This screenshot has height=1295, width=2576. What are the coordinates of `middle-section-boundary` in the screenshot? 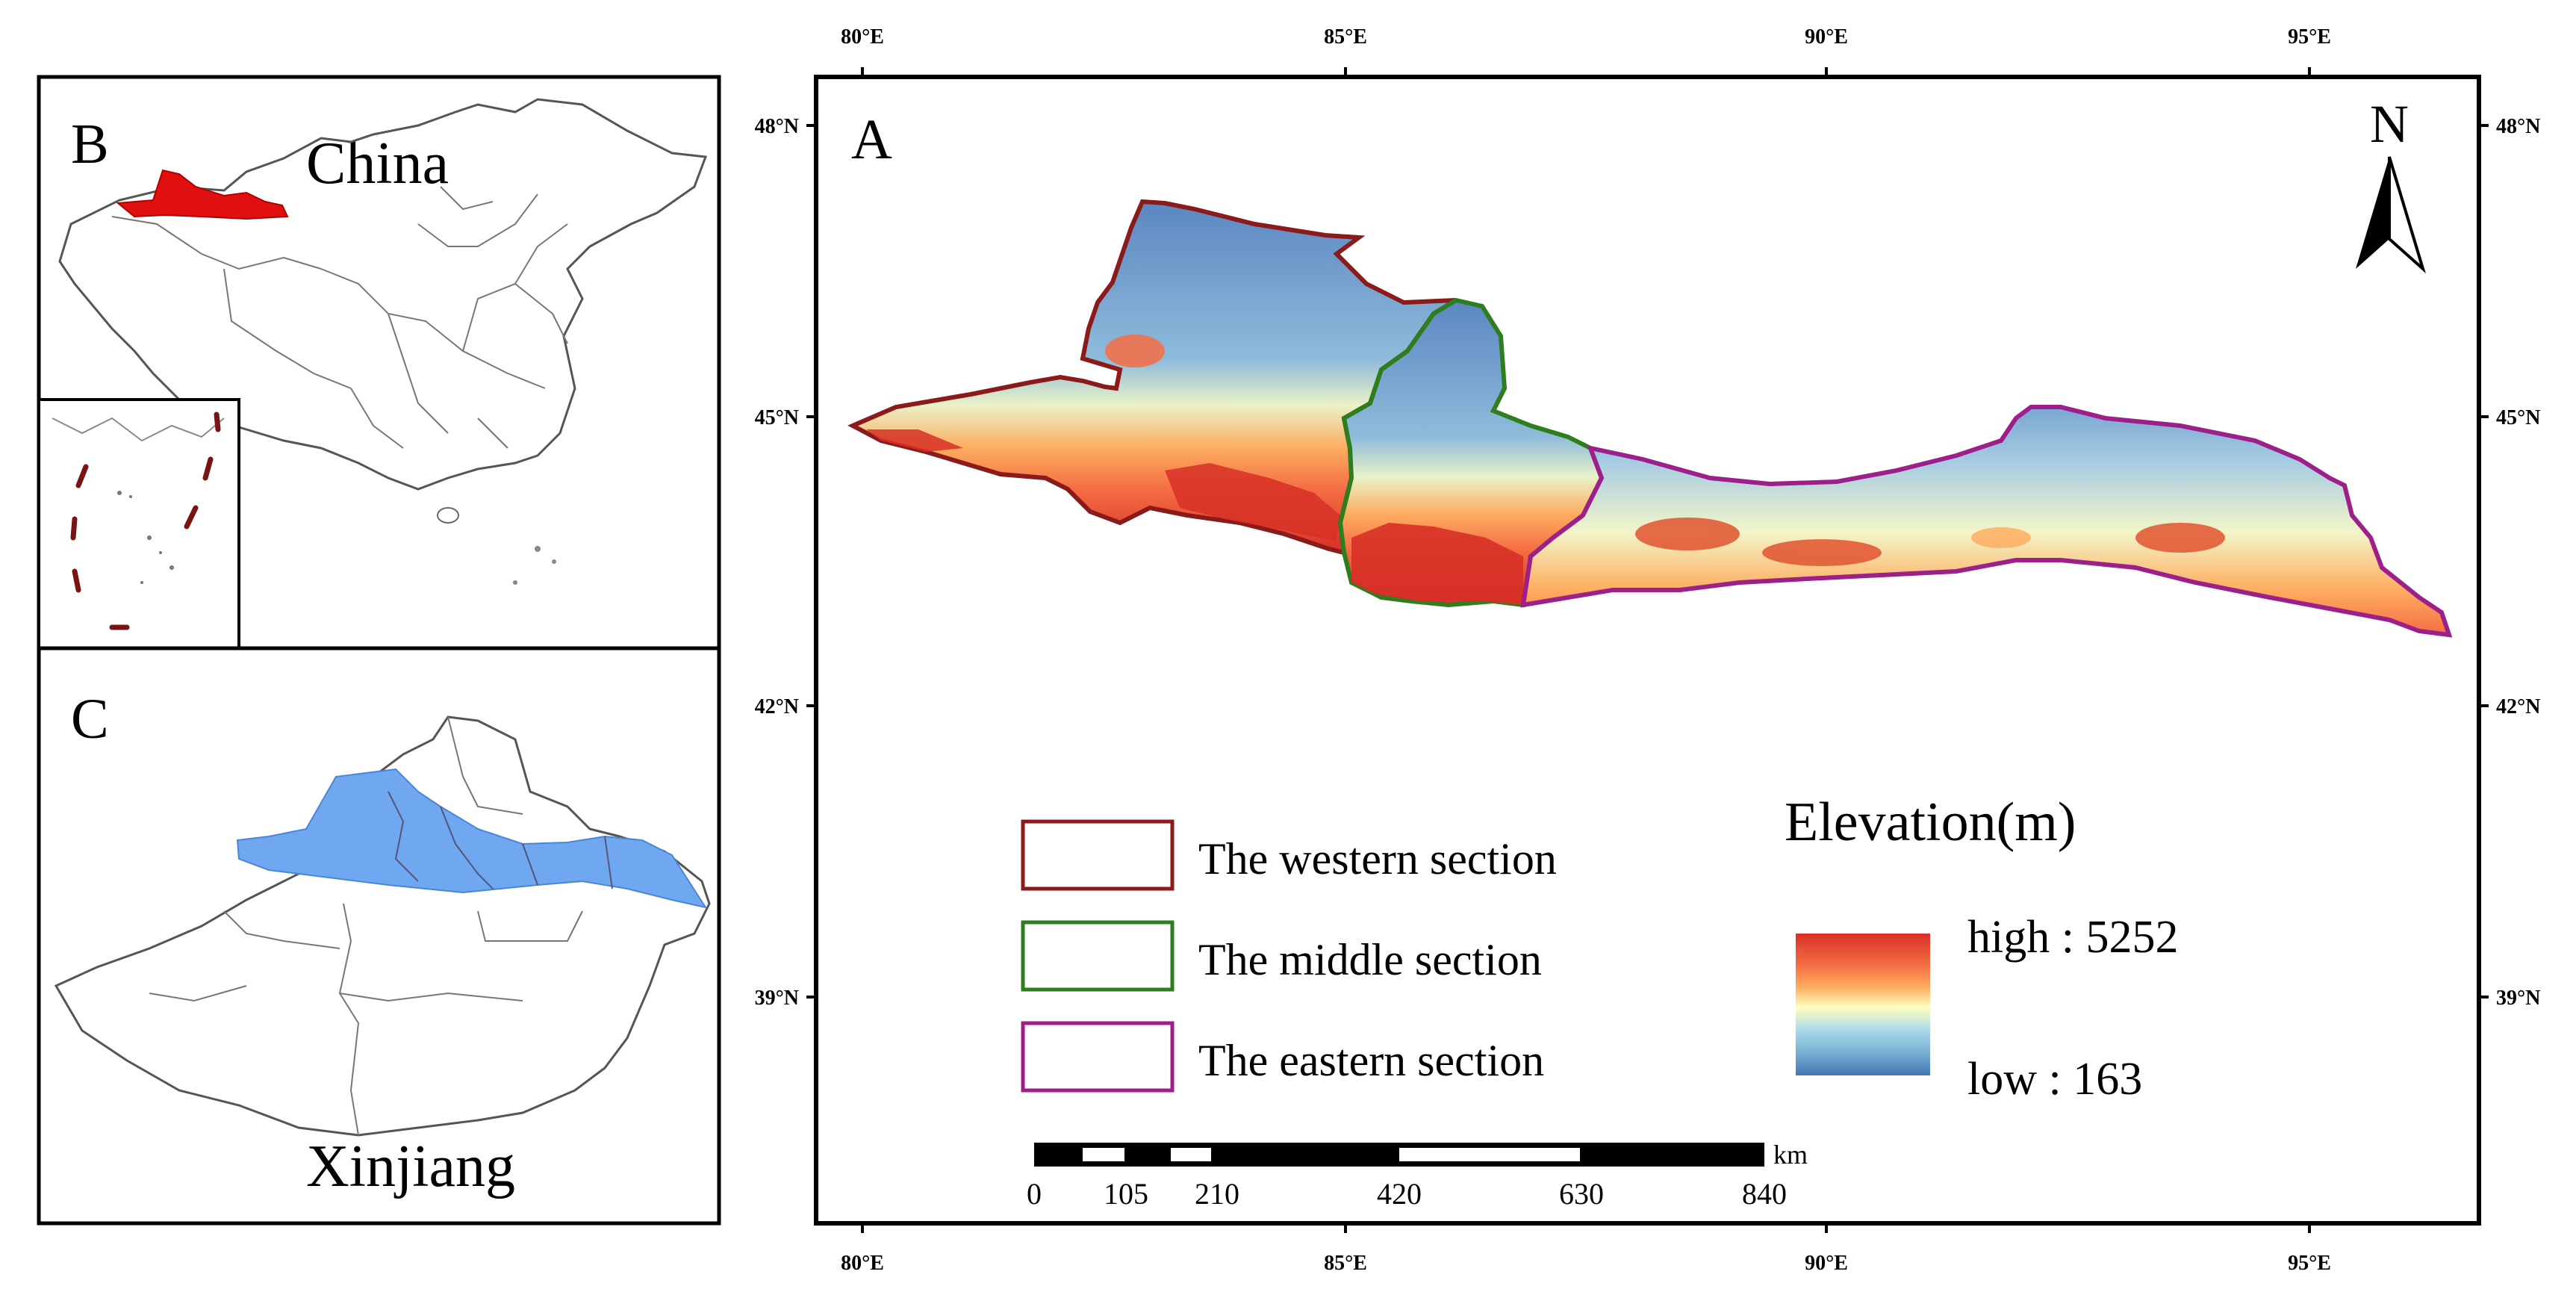 It's located at (1471, 452).